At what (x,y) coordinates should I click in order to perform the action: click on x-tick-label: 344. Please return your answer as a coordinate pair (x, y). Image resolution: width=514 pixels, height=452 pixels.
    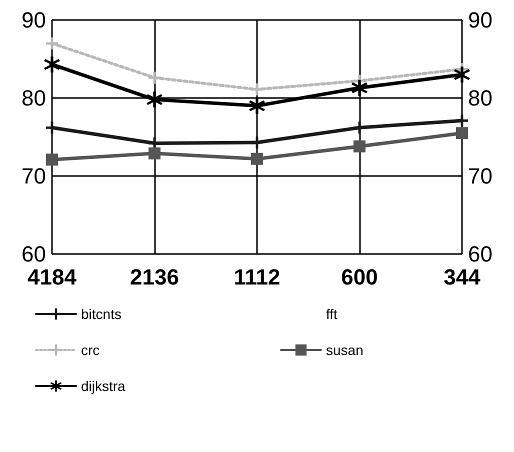
    Looking at the image, I should click on (463, 277).